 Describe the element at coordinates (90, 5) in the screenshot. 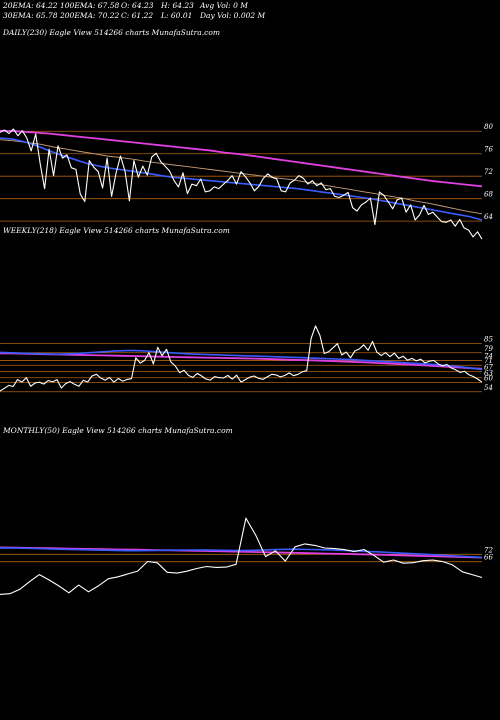

I see `ema100-value: 100EMA: 67.58` at that location.